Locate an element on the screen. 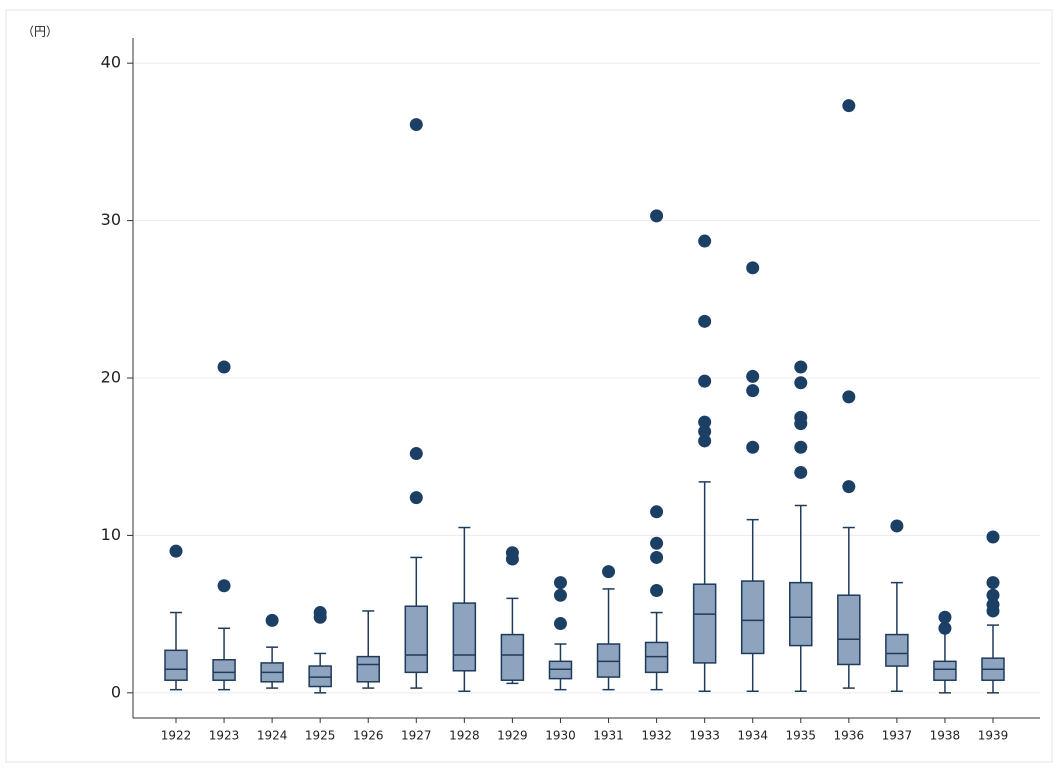 This screenshot has width=1058, height=769. y-tick-label: 30 is located at coordinates (111, 219).